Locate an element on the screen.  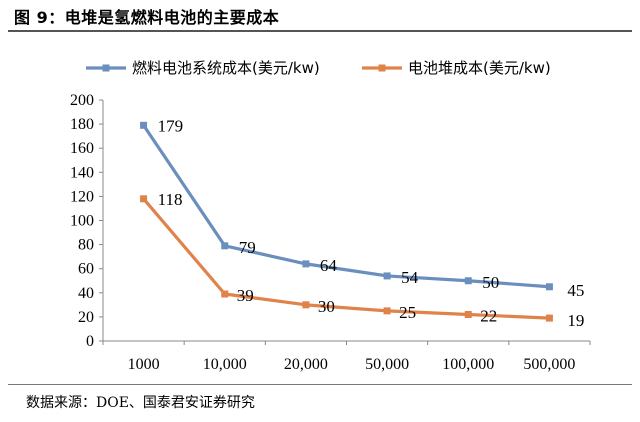
data-label: 39 is located at coordinates (245, 295).